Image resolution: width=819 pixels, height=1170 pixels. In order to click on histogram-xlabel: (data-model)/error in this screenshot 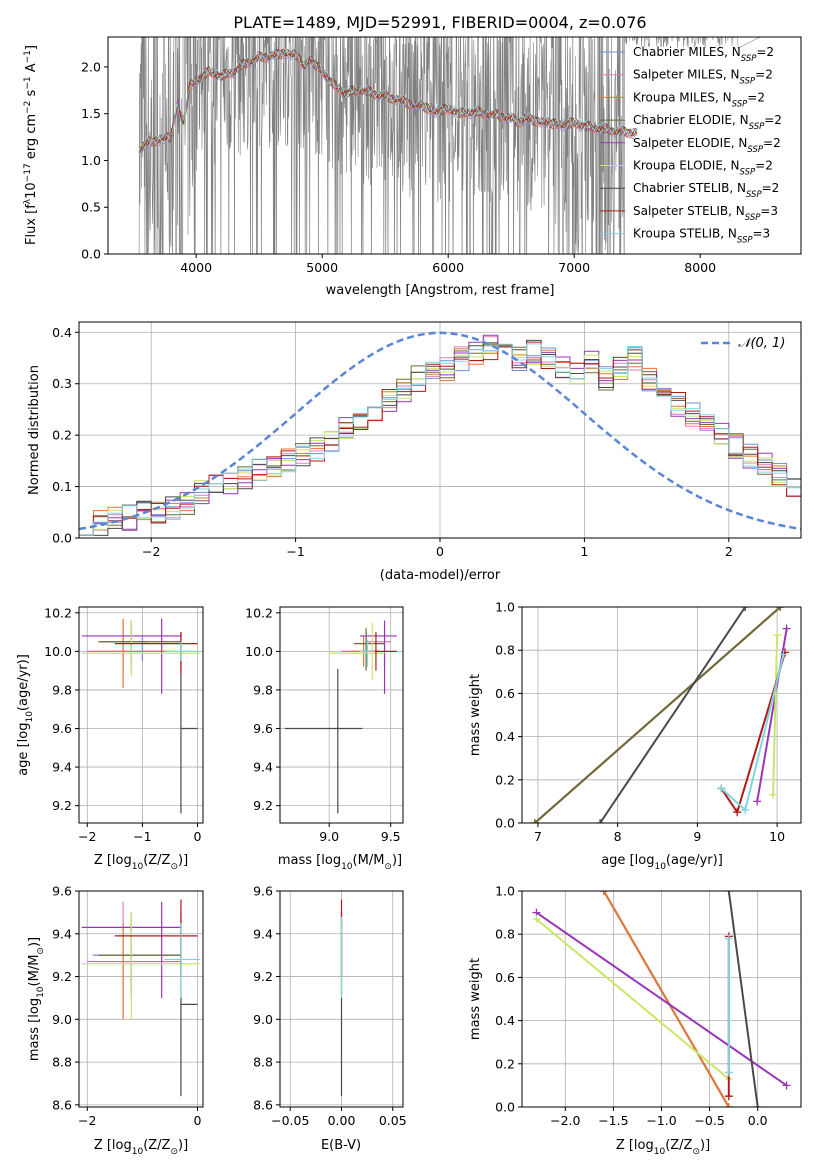, I will do `click(440, 575)`.